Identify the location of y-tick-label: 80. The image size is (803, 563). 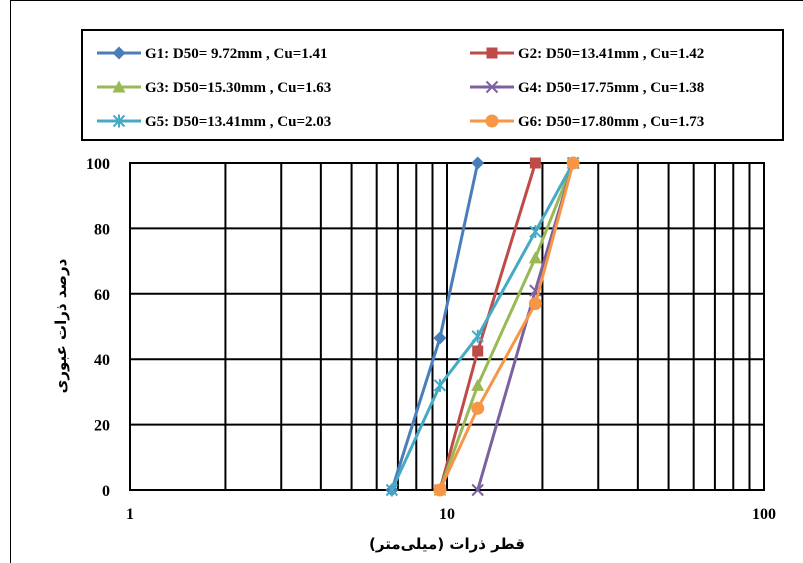
(102, 229).